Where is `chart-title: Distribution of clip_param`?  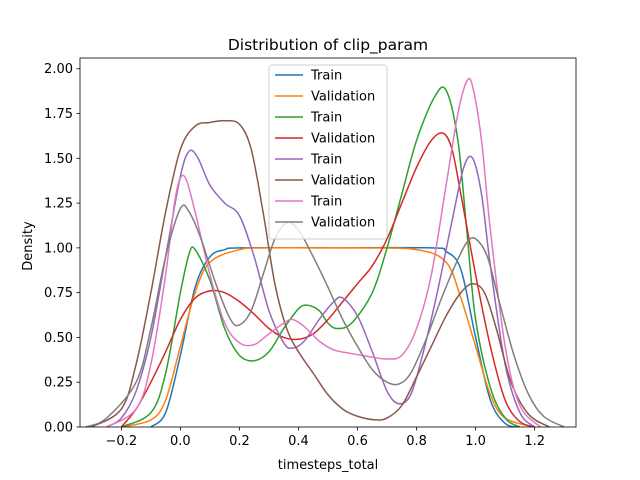 chart-title: Distribution of clip_param is located at coordinates (328, 45).